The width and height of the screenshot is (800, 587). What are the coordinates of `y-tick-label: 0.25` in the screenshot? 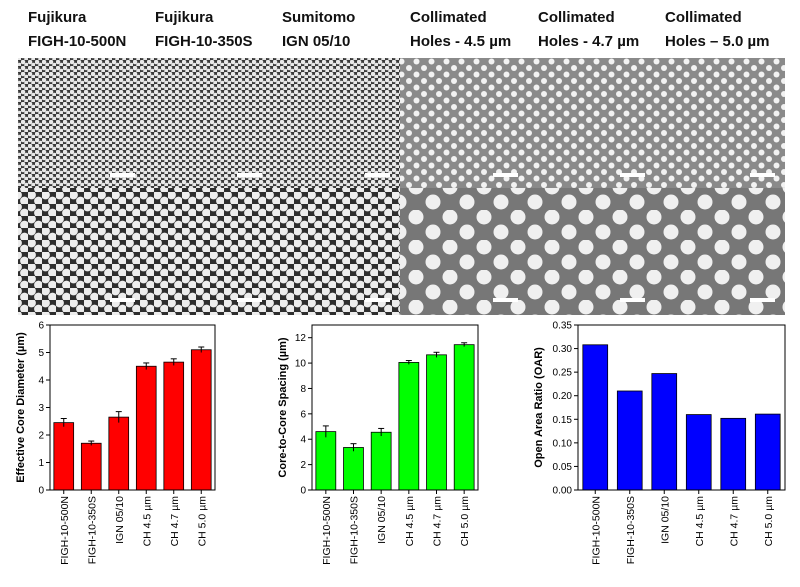 It's located at (563, 373).